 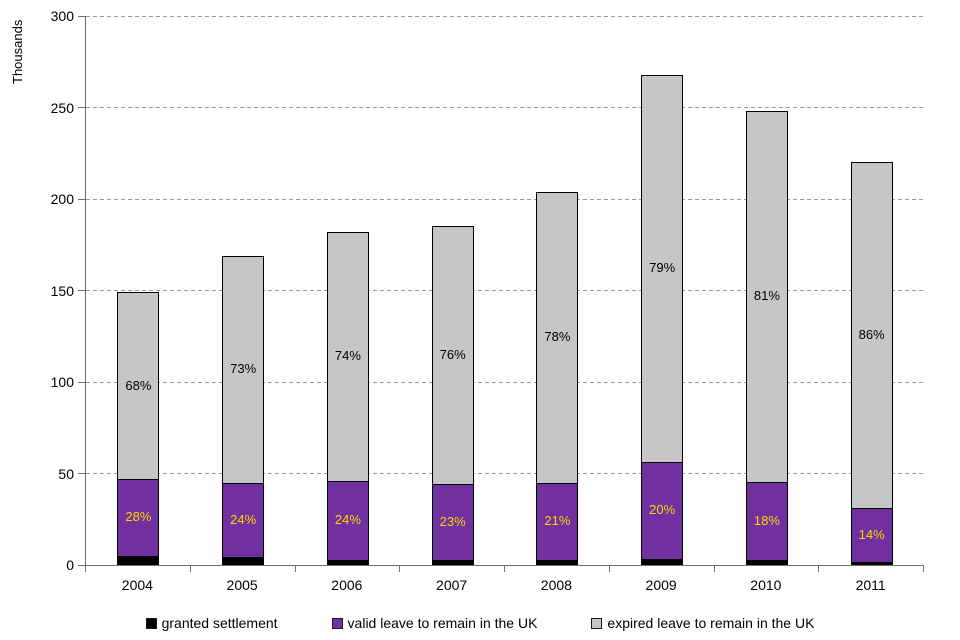 What do you see at coordinates (70, 565) in the screenshot?
I see `y-tick-label-0: 0` at bounding box center [70, 565].